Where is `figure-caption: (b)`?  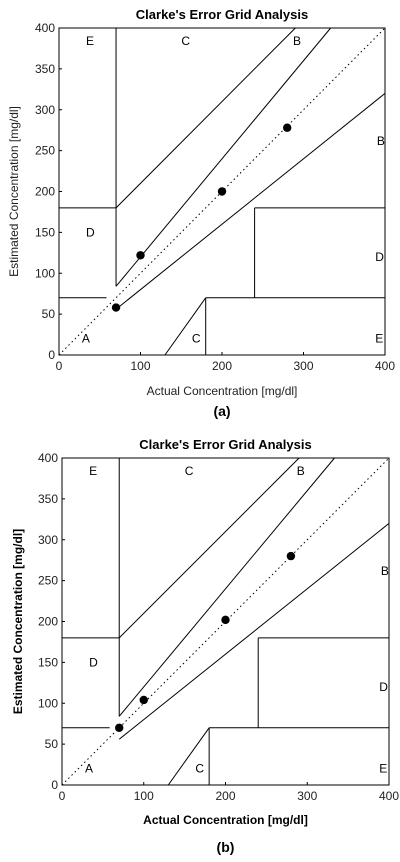 figure-caption: (b) is located at coordinates (226, 847).